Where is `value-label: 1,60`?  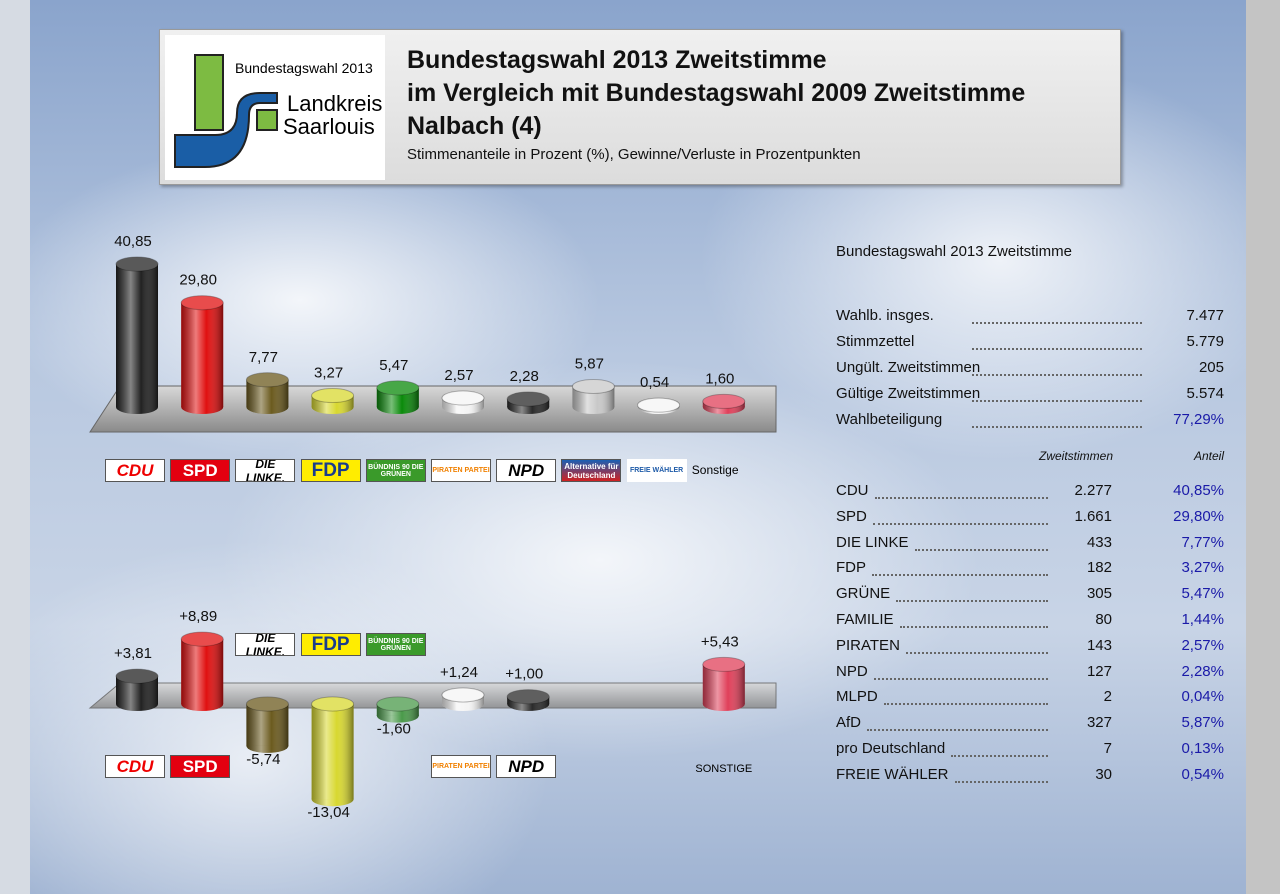 value-label: 1,60 is located at coordinates (719, 378).